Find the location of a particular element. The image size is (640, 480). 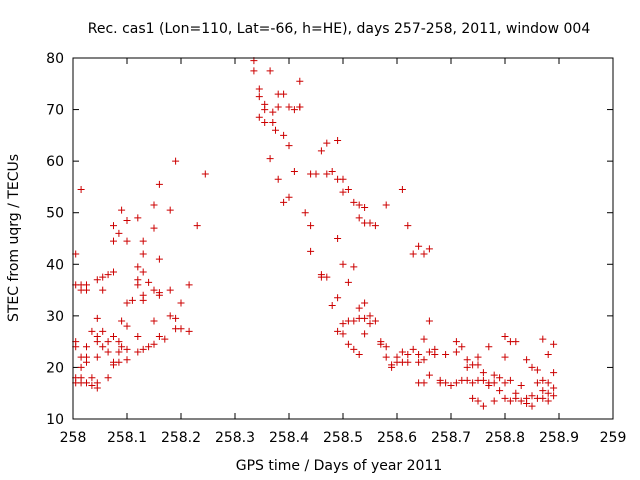

y-tick-label: 40 is located at coordinates (55, 265).